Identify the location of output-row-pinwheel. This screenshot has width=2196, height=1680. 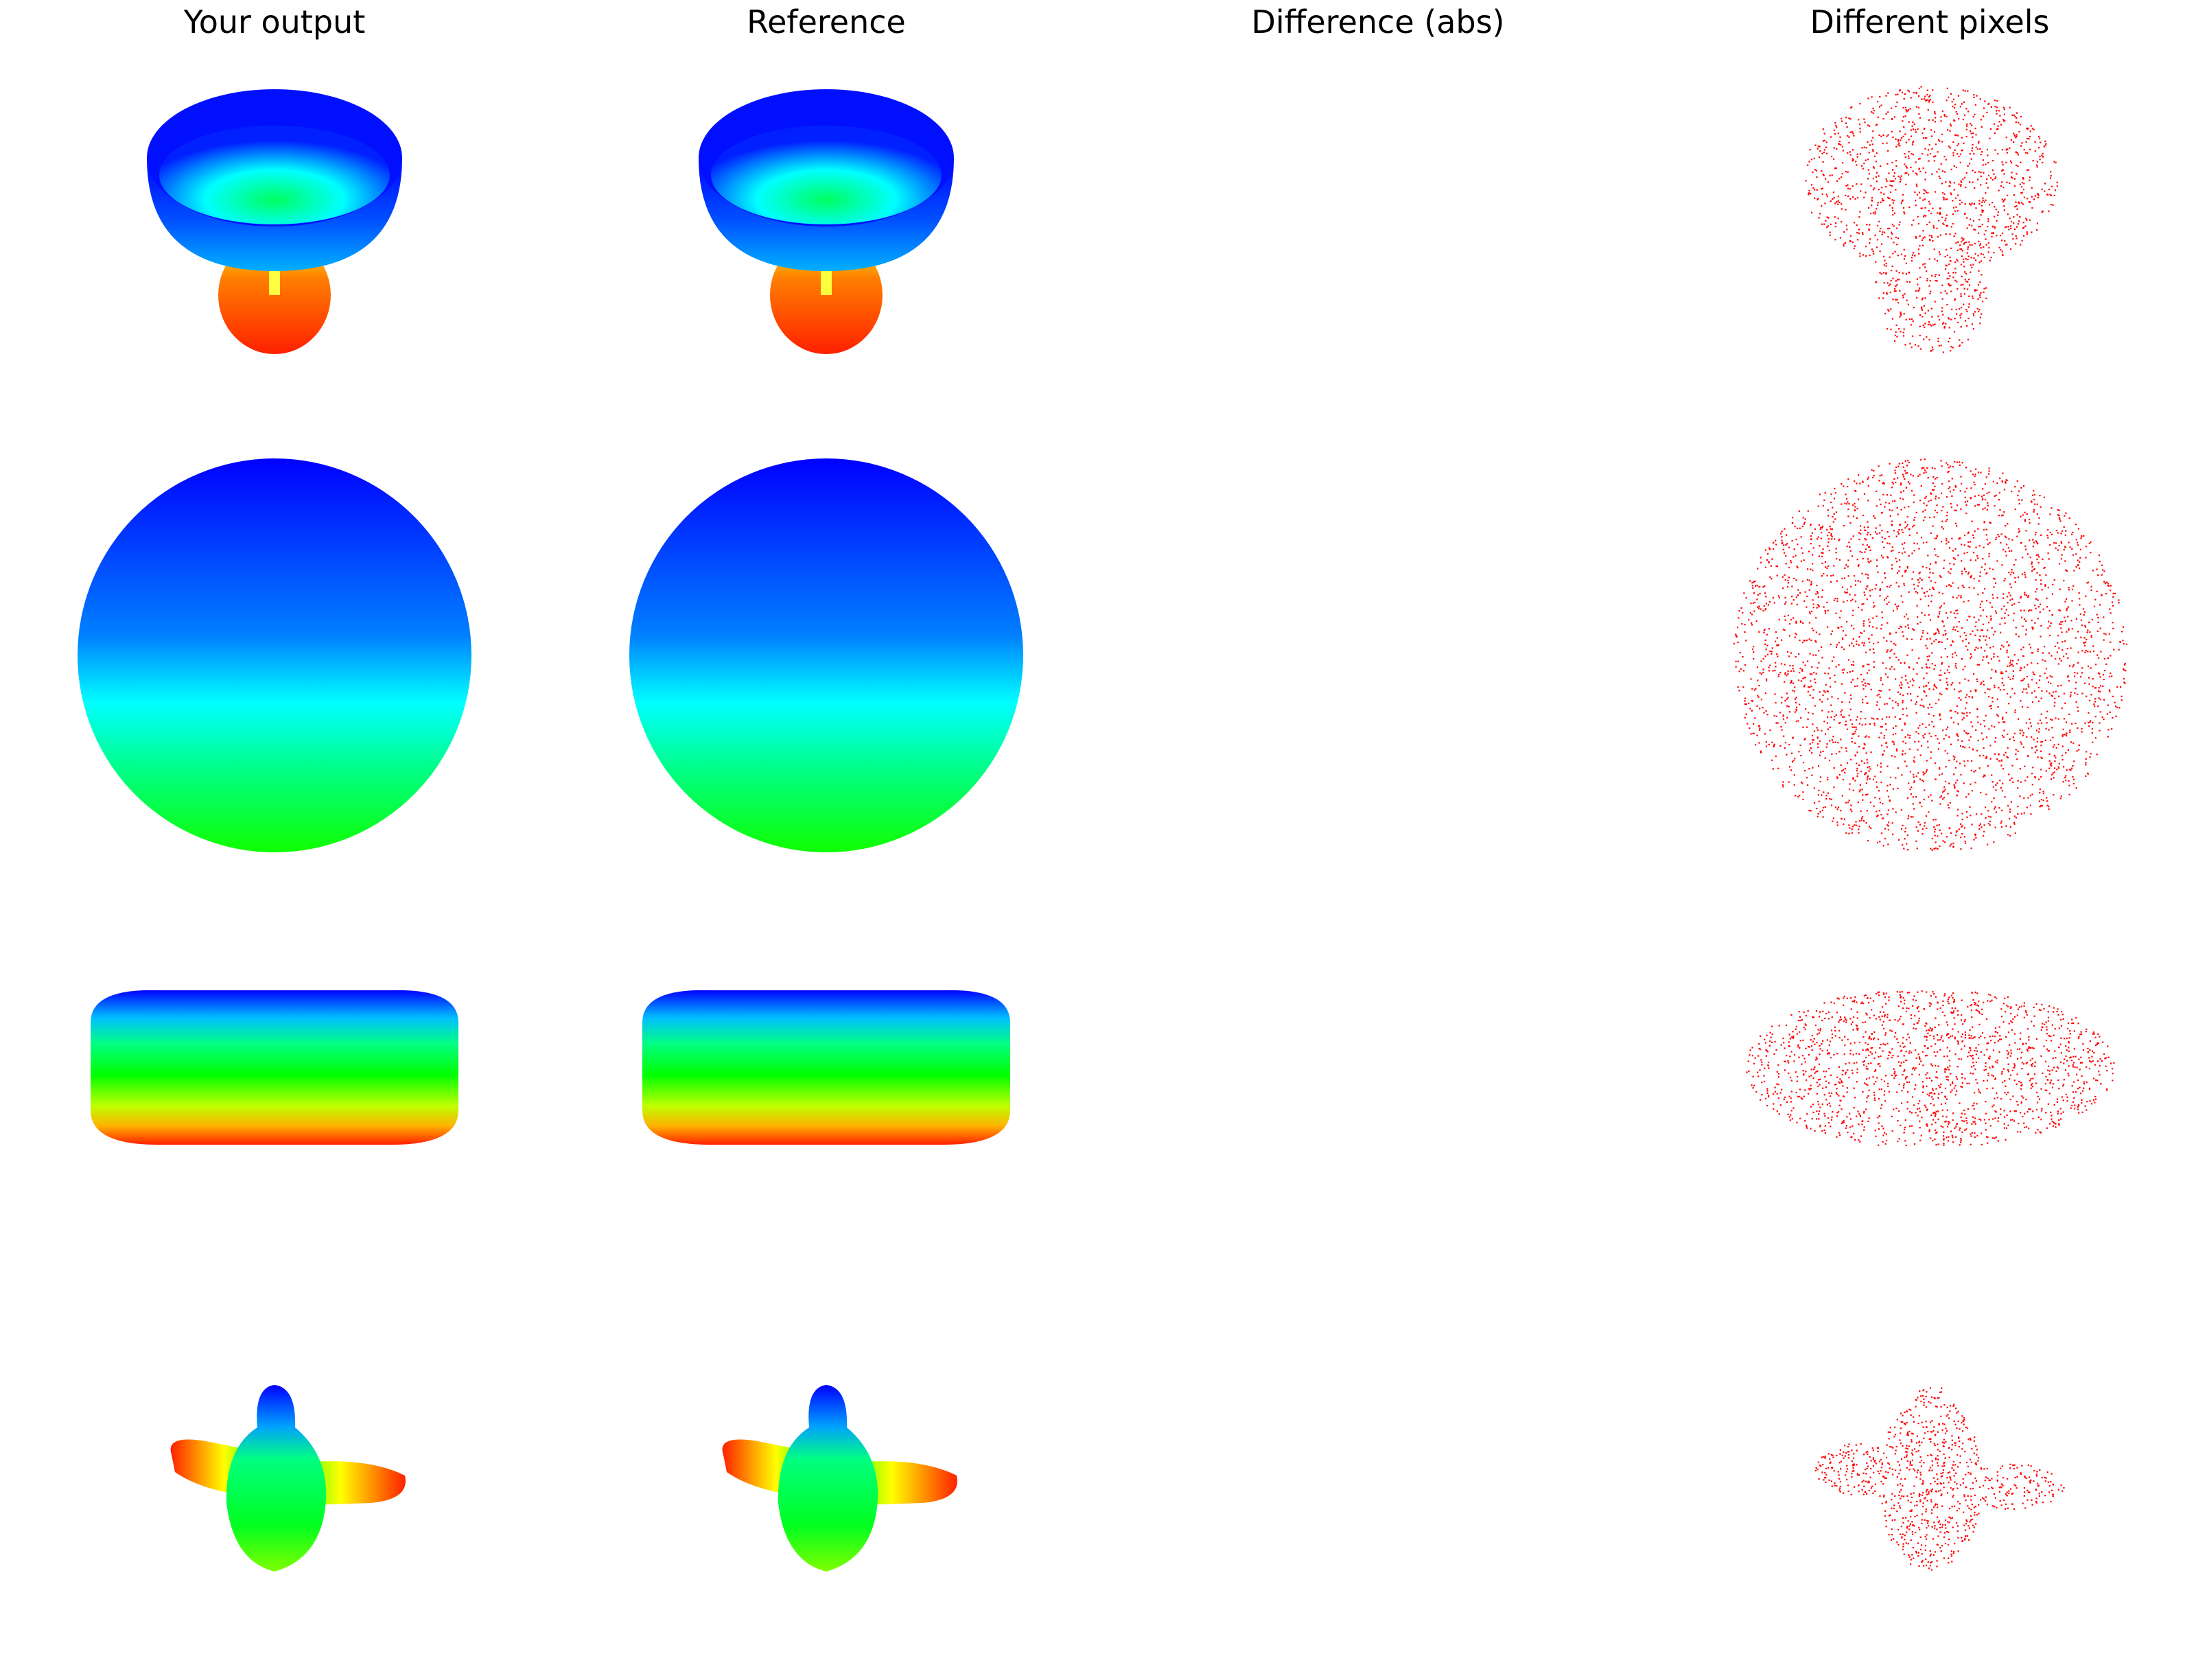
(288, 1478).